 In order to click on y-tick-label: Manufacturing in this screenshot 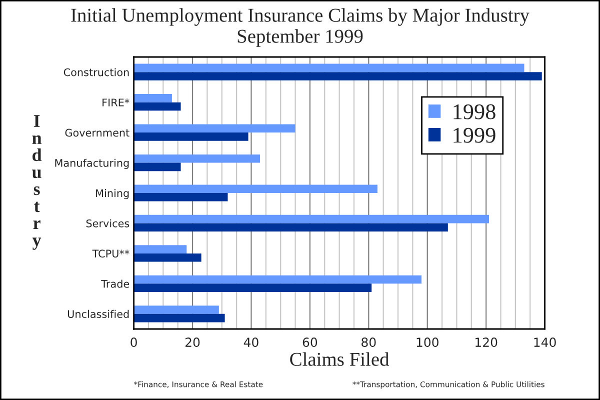, I will do `click(92, 163)`.